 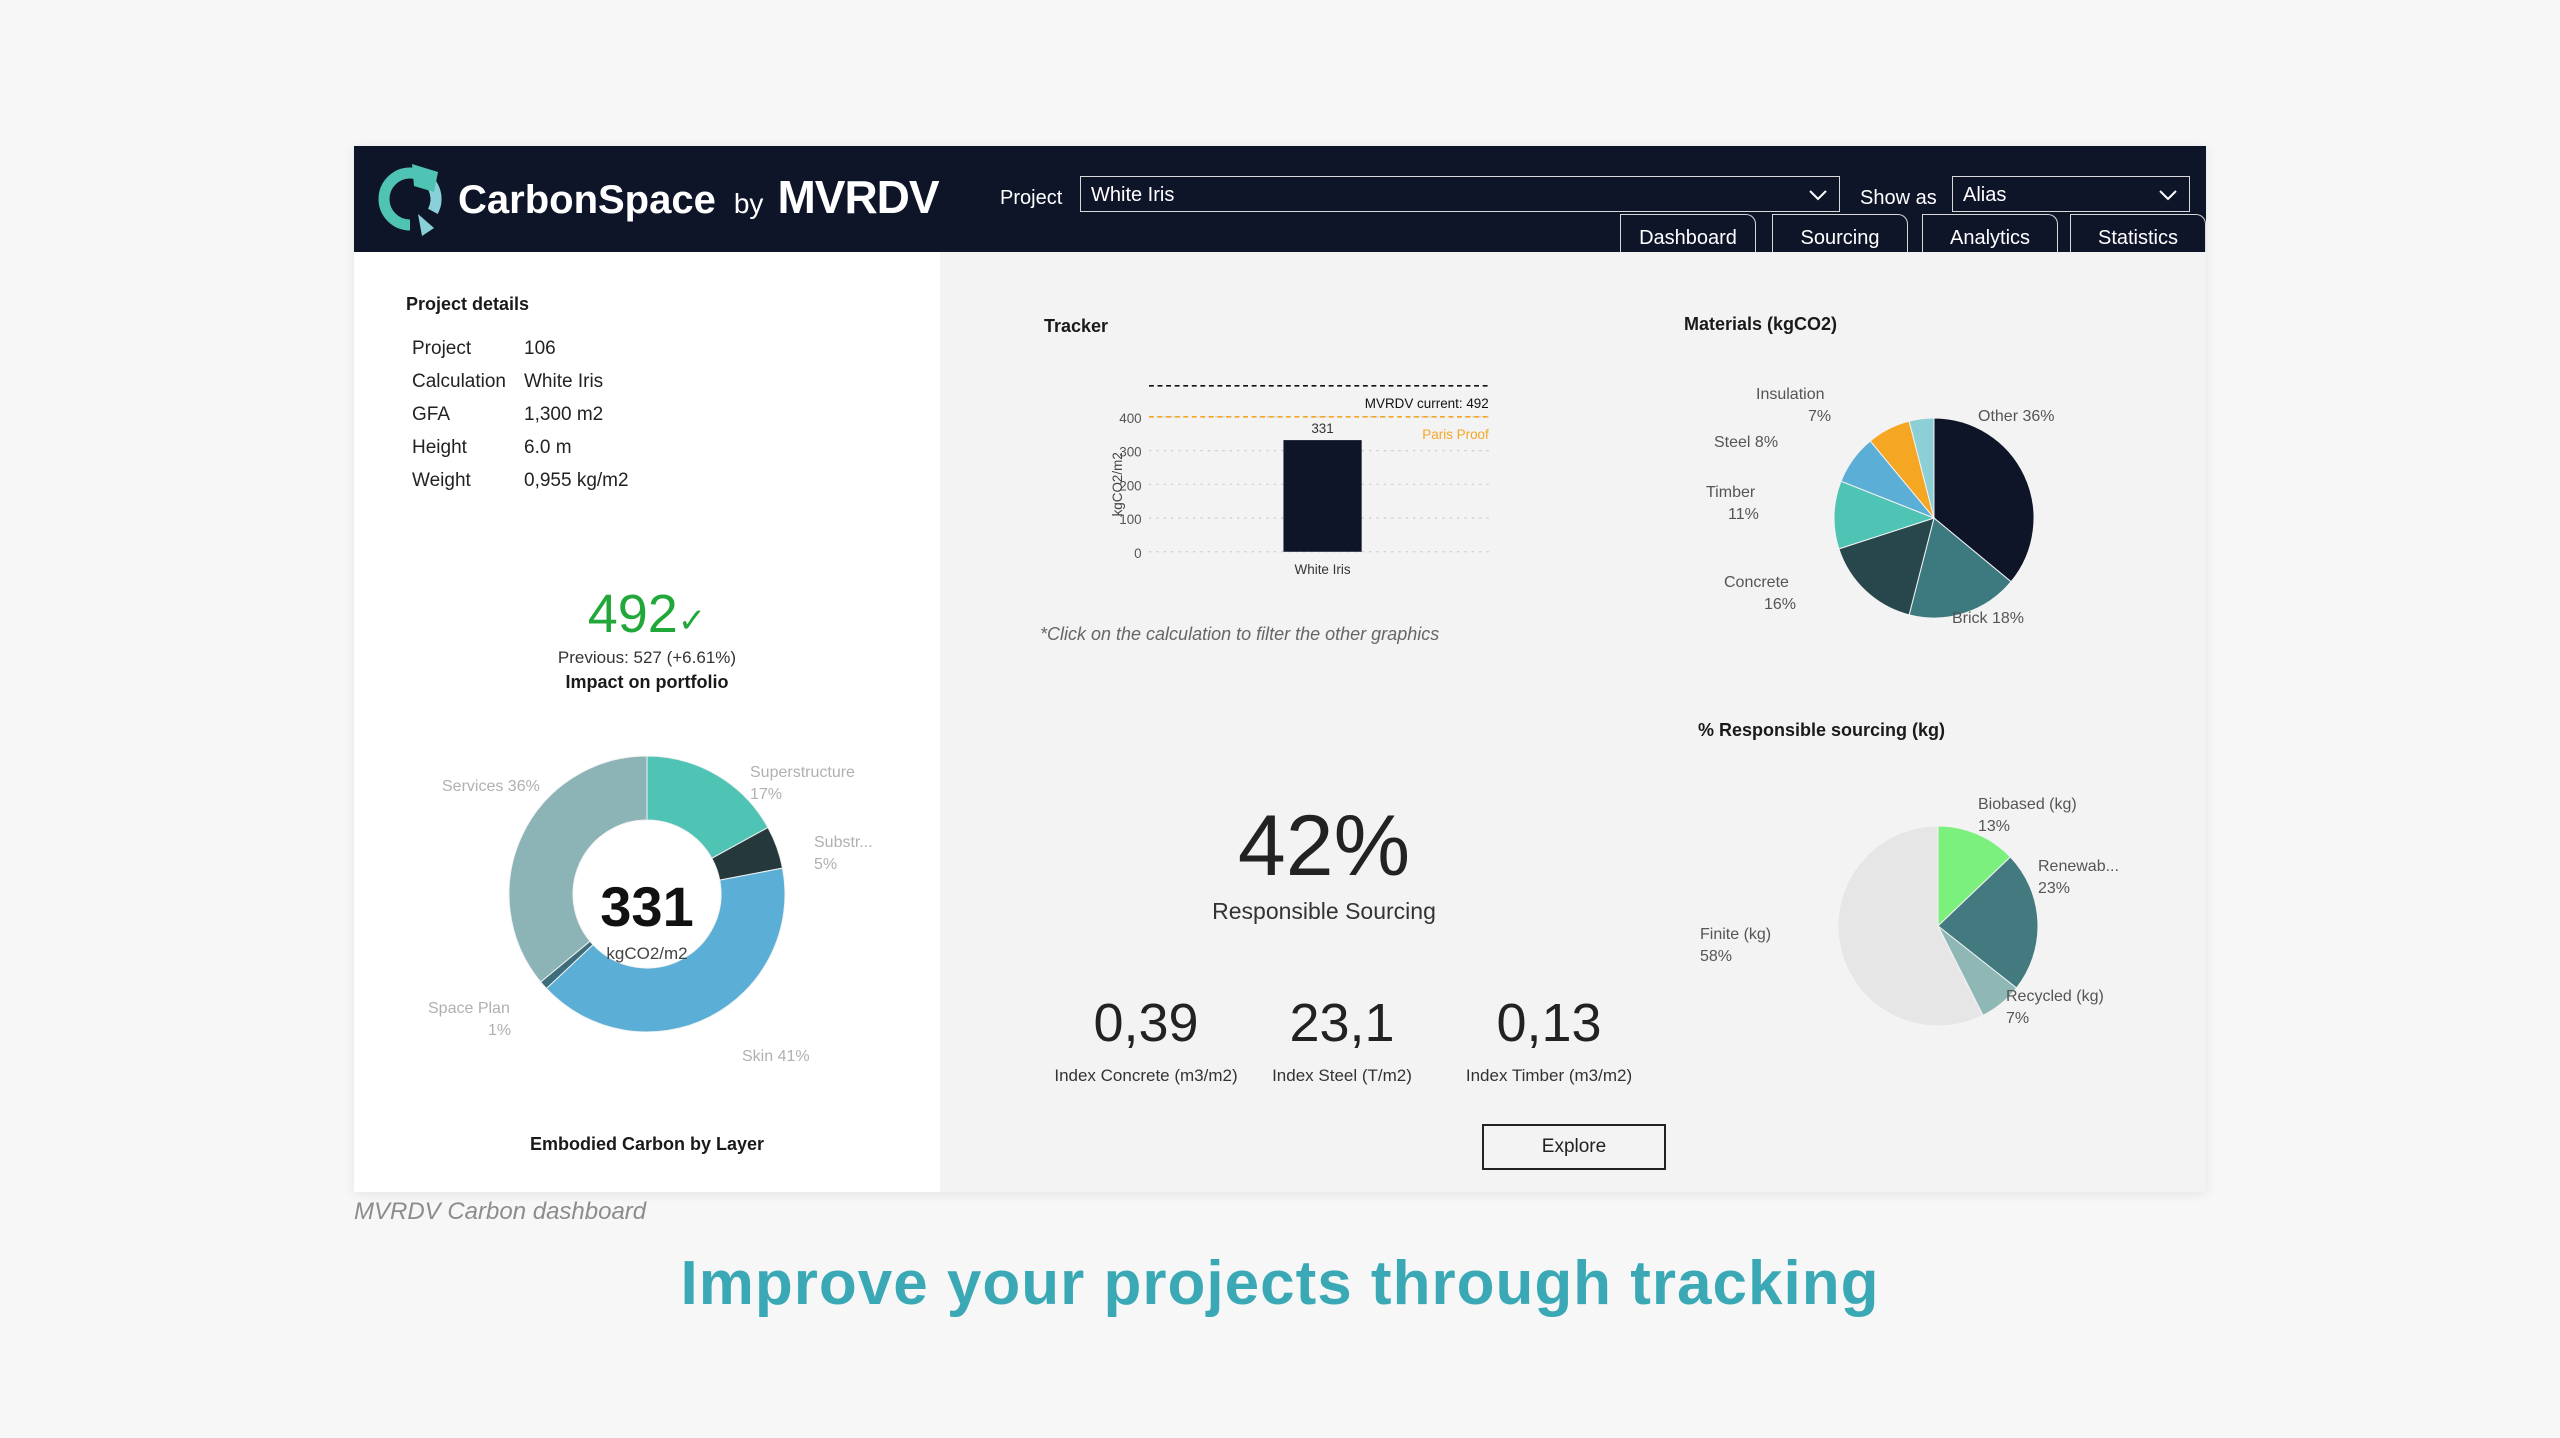 I want to click on pie-slice-brick, so click(x=1960, y=568).